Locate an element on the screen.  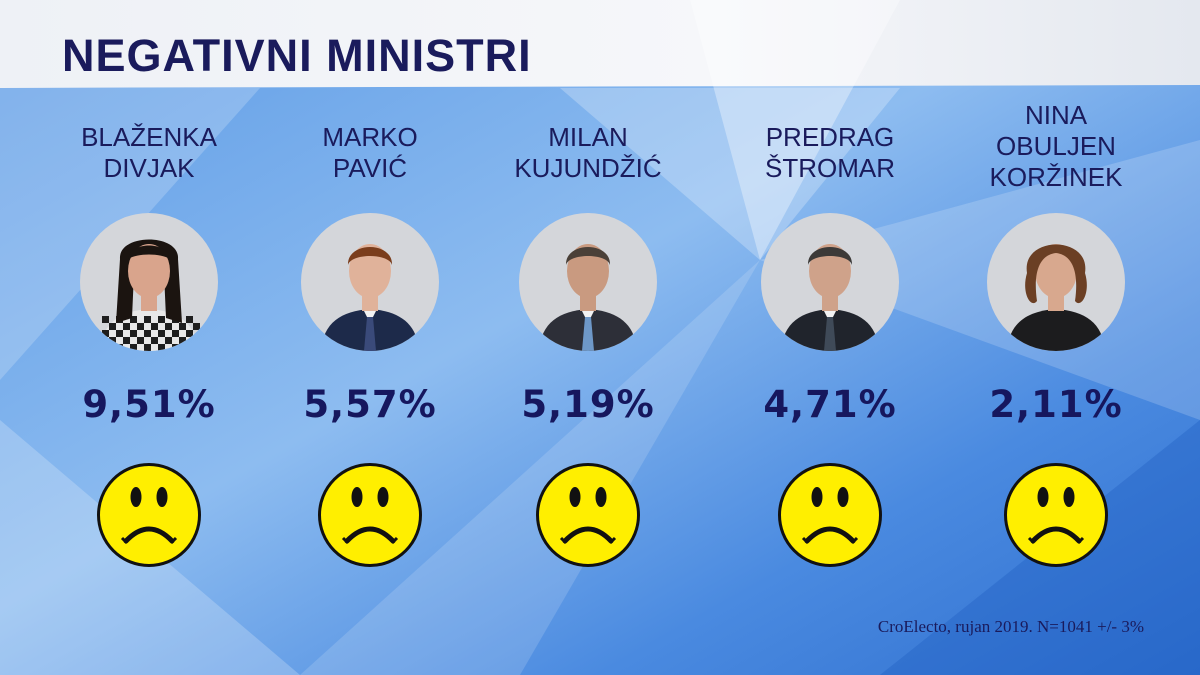
minister-column: PREDRAG ŠTROMAR 4,71% is located at coordinates (830, 340).